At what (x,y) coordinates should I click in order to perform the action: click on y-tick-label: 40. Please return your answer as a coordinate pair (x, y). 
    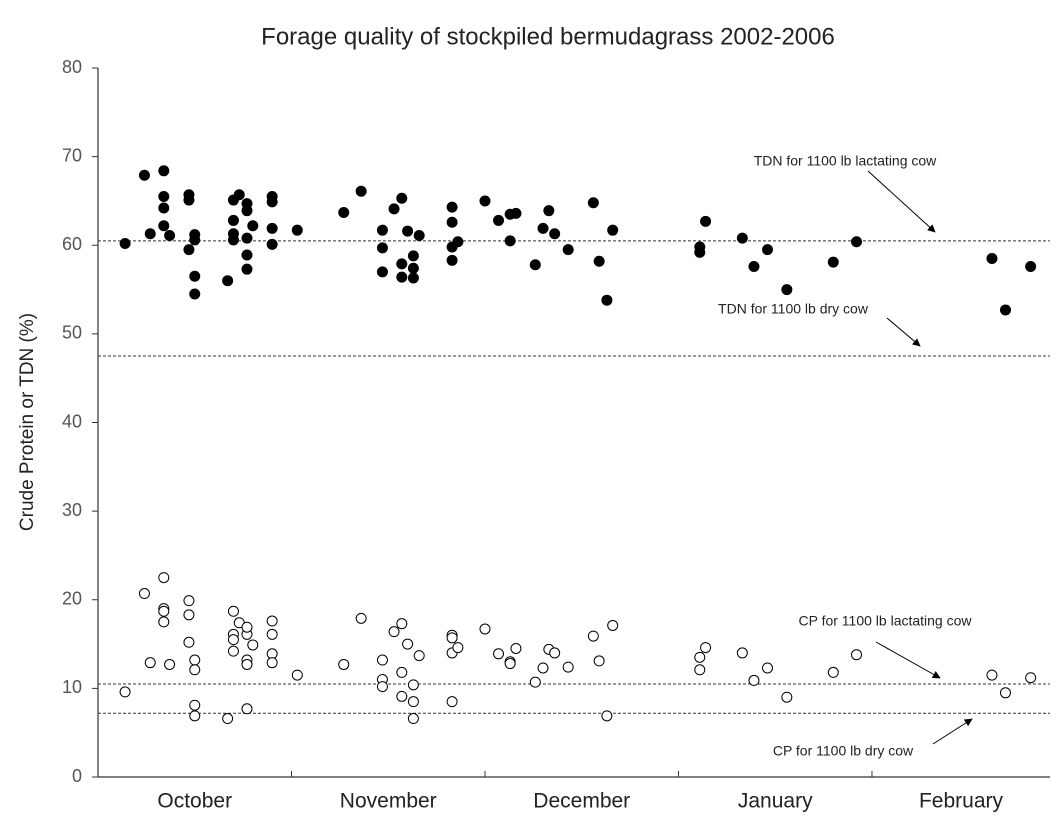
    Looking at the image, I should click on (72, 421).